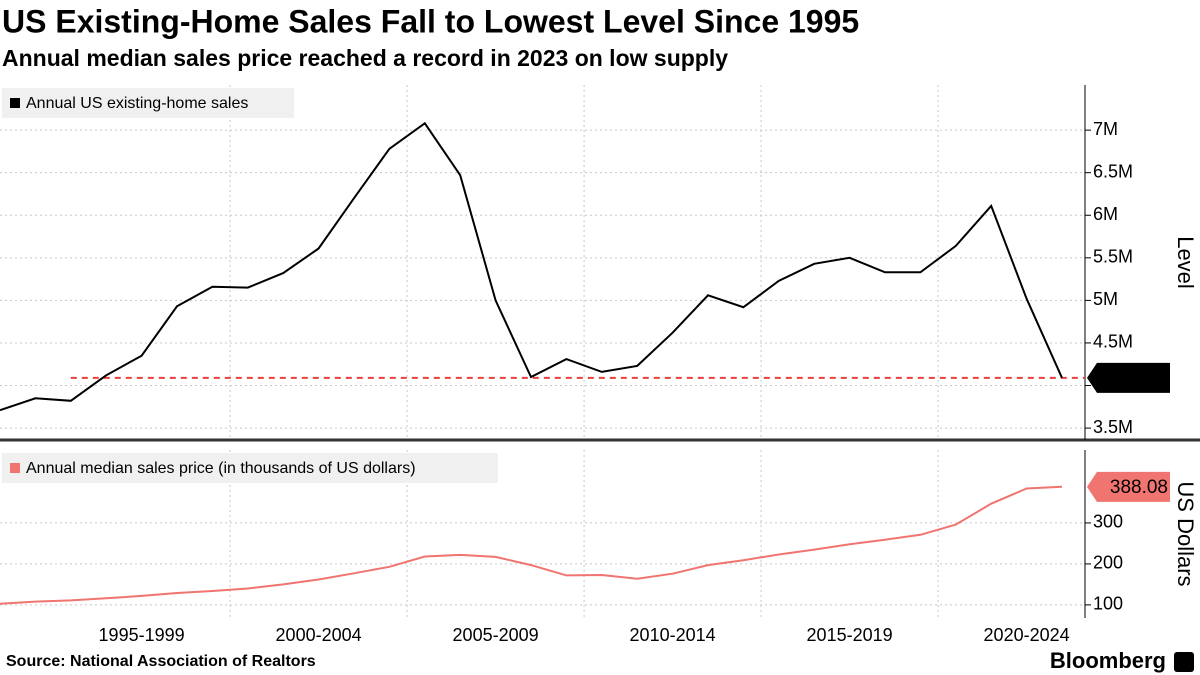 The height and width of the screenshot is (675, 1200). Describe the element at coordinates (1184, 662) in the screenshot. I see `brand-icon` at that location.